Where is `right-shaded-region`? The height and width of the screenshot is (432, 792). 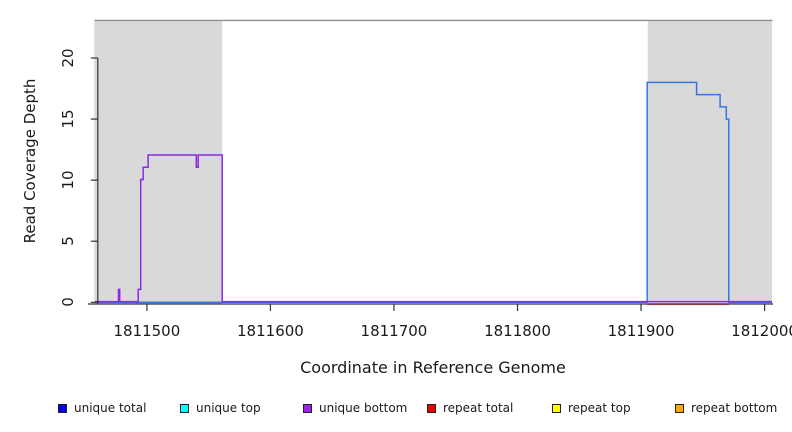 right-shaded-region is located at coordinates (709, 162).